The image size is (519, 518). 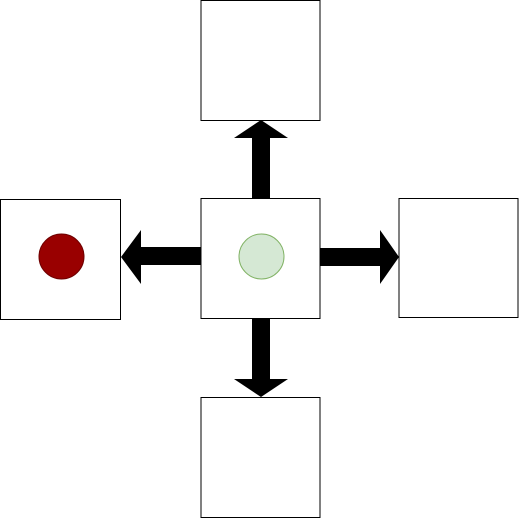 I want to click on box-bottom, so click(x=260, y=457).